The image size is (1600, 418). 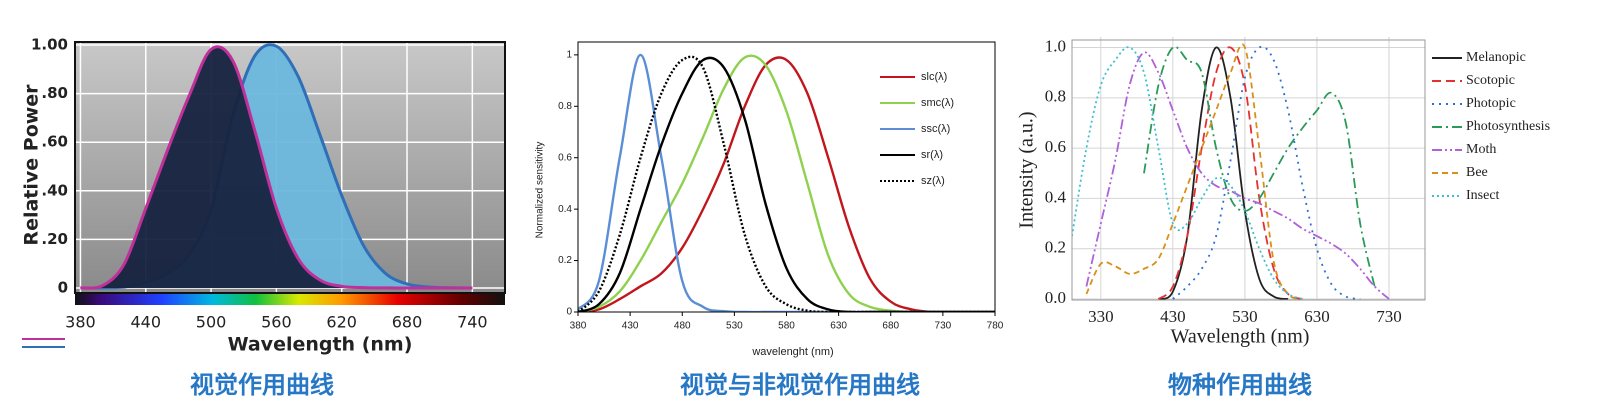 I want to click on x-tick-label: 440, so click(x=145, y=322).